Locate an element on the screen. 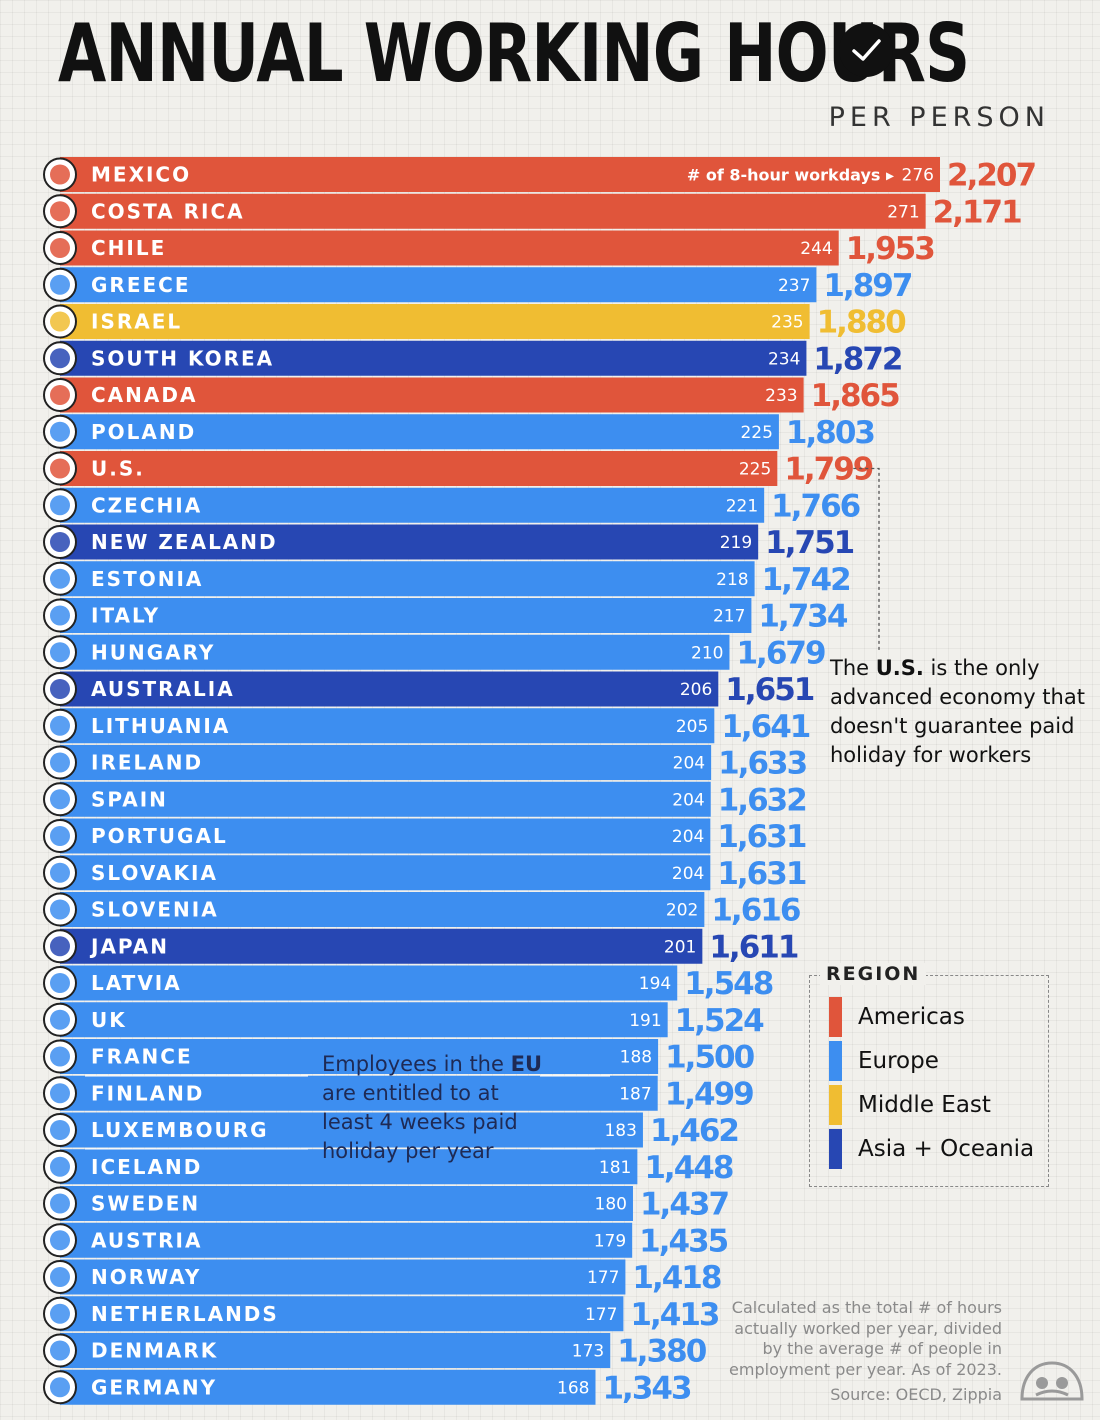 The width and height of the screenshot is (1100, 1420). bar-row: NETHERLANDS 177 1,413 is located at coordinates (382, 1314).